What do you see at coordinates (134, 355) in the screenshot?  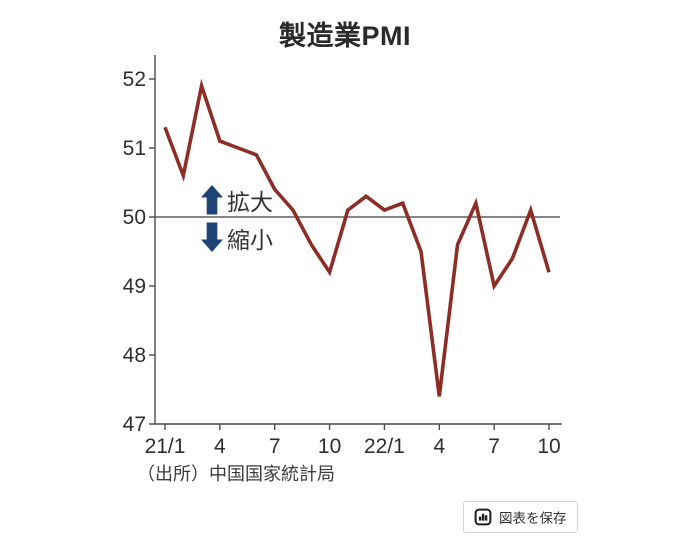 I see `y-tick-label: 48` at bounding box center [134, 355].